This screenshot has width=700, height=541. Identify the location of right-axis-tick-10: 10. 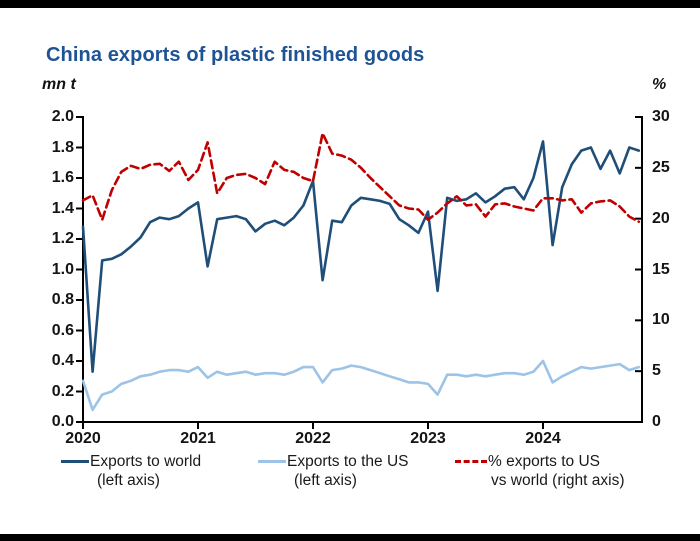
(661, 320).